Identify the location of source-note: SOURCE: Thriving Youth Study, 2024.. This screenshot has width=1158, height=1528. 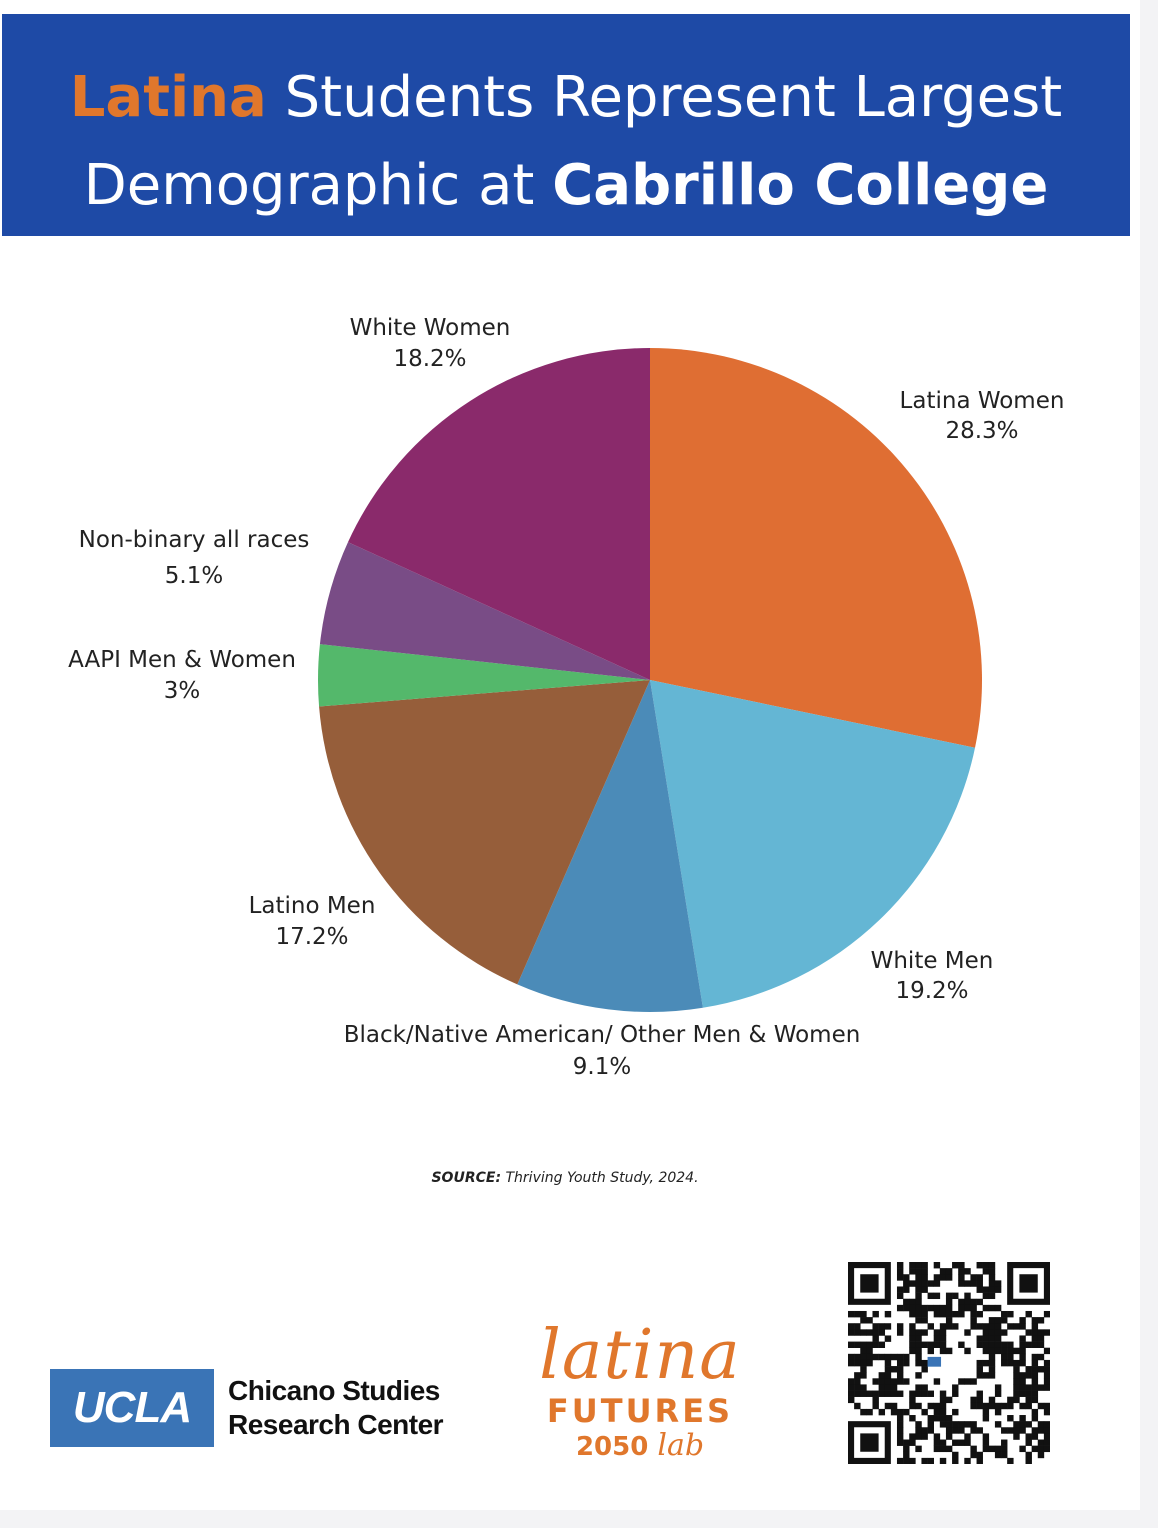
(565, 1178).